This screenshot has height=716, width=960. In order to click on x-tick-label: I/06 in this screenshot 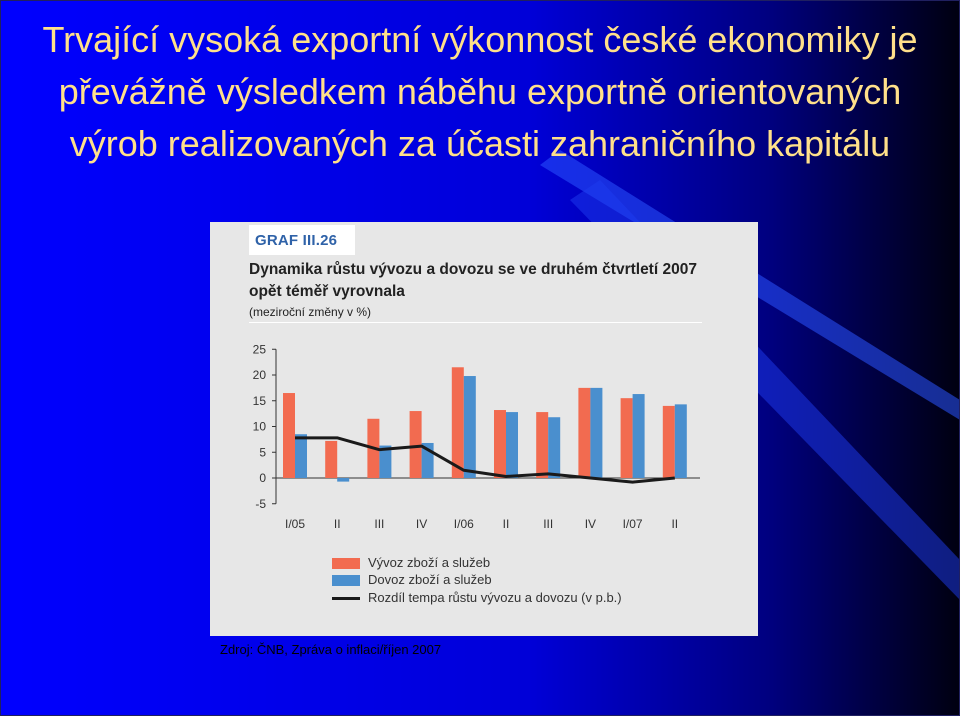, I will do `click(464, 524)`.